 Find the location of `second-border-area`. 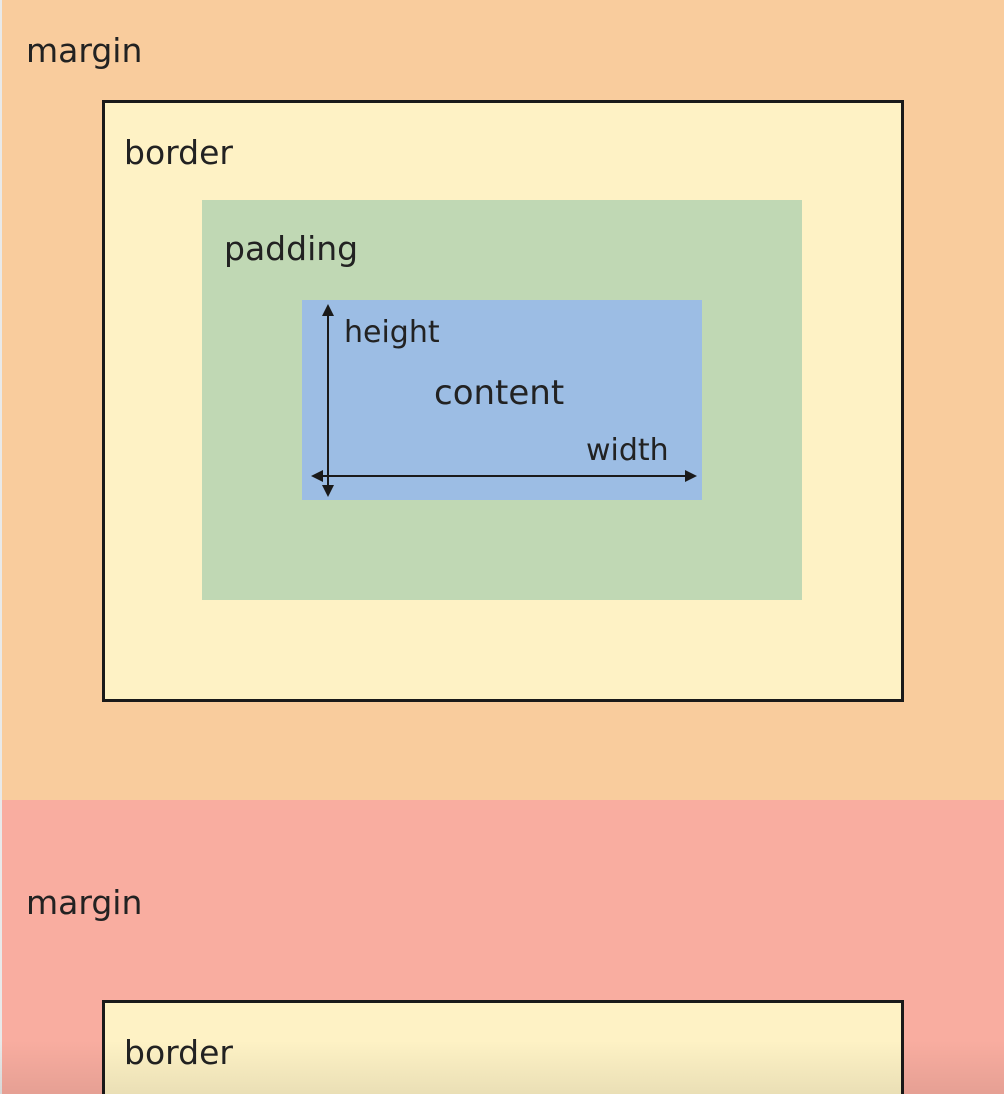

second-border-area is located at coordinates (503, 1047).